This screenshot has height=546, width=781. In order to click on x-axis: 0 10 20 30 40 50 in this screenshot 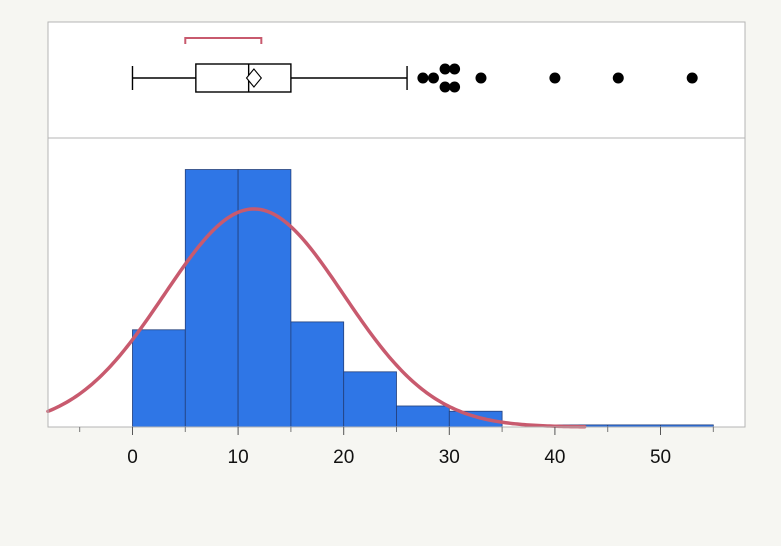, I will do `click(396, 447)`.